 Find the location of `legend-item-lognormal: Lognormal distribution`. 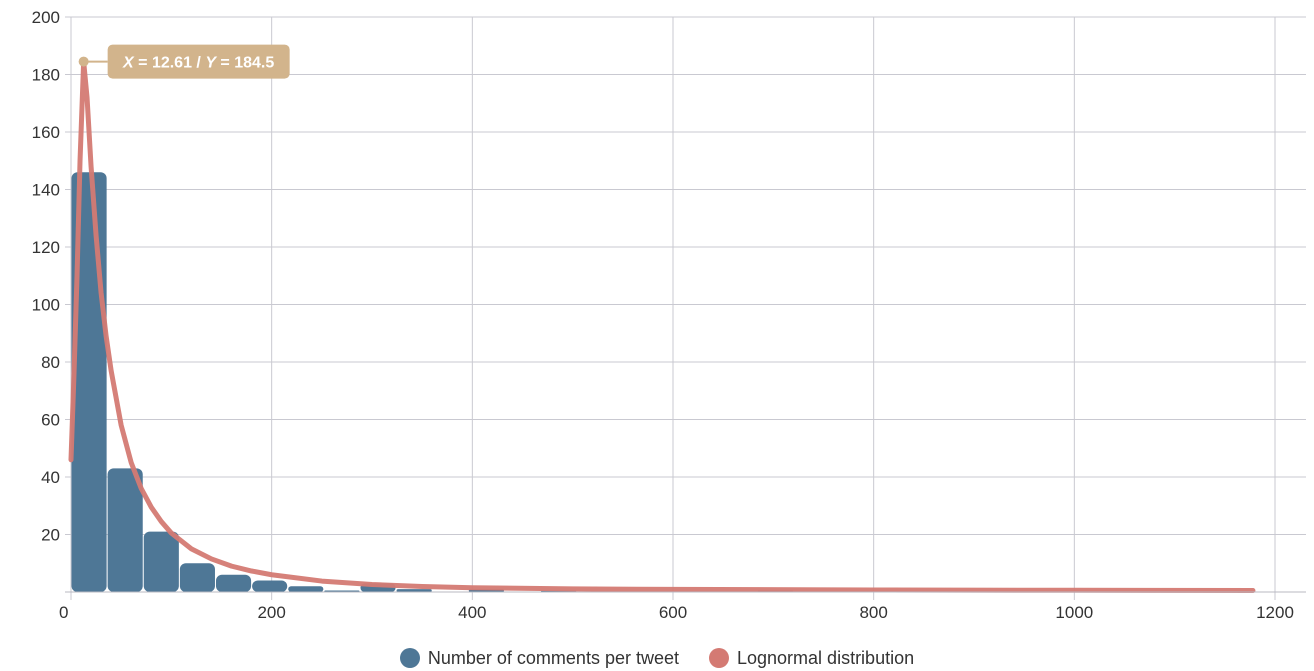

legend-item-lognormal: Lognormal distribution is located at coordinates (811, 658).